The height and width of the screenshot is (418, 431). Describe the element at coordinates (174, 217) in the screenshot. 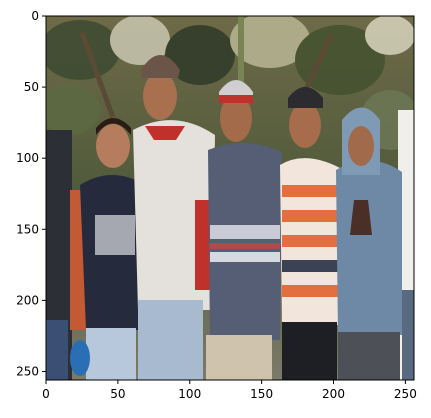

I see `person-white-tshirt` at that location.